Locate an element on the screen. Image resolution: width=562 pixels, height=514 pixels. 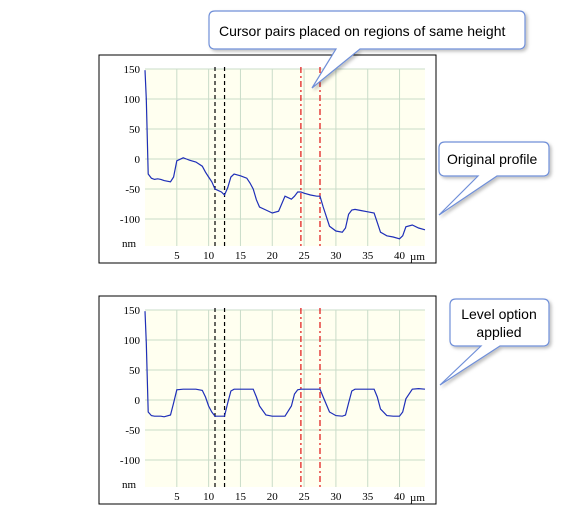
callout-cursor-pairs is located at coordinates (367, 49).